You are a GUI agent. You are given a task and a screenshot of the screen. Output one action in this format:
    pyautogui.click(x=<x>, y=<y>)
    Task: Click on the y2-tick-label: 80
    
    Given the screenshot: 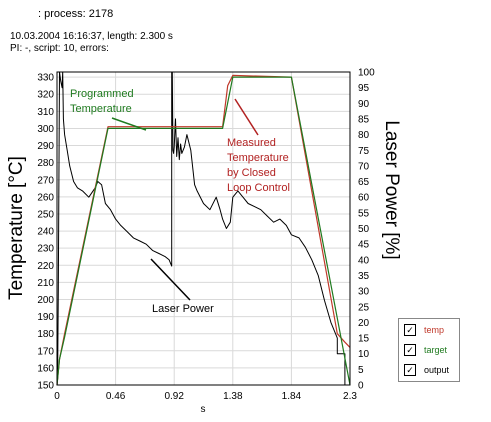 What is the action you would take?
    pyautogui.click(x=364, y=135)
    